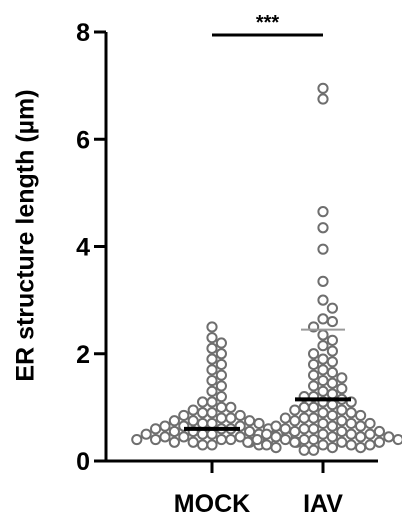  Describe the element at coordinates (268, 23) in the screenshot. I see `significance-label: ***` at that location.